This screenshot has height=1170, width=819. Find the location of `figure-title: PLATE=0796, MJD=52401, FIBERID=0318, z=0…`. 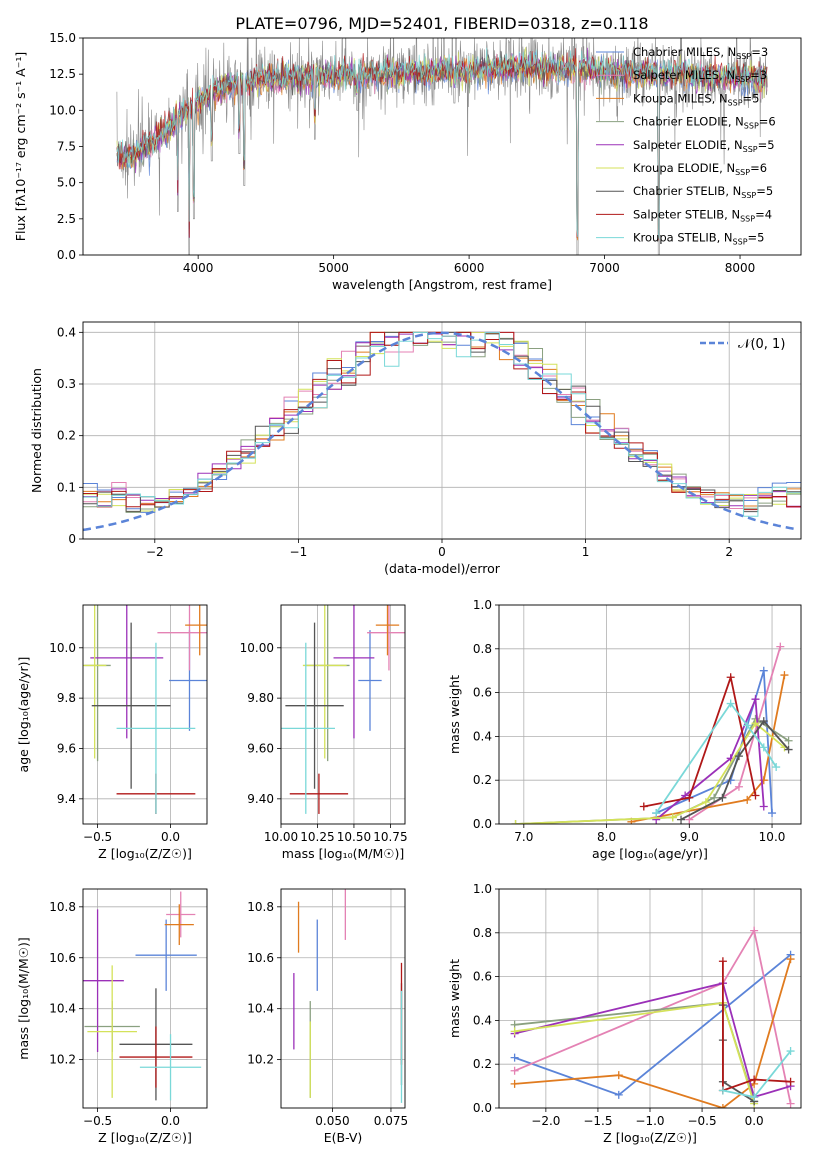

figure-title: PLATE=0796, MJD=52401, FIBERID=0318, z=0… is located at coordinates (441, 23).